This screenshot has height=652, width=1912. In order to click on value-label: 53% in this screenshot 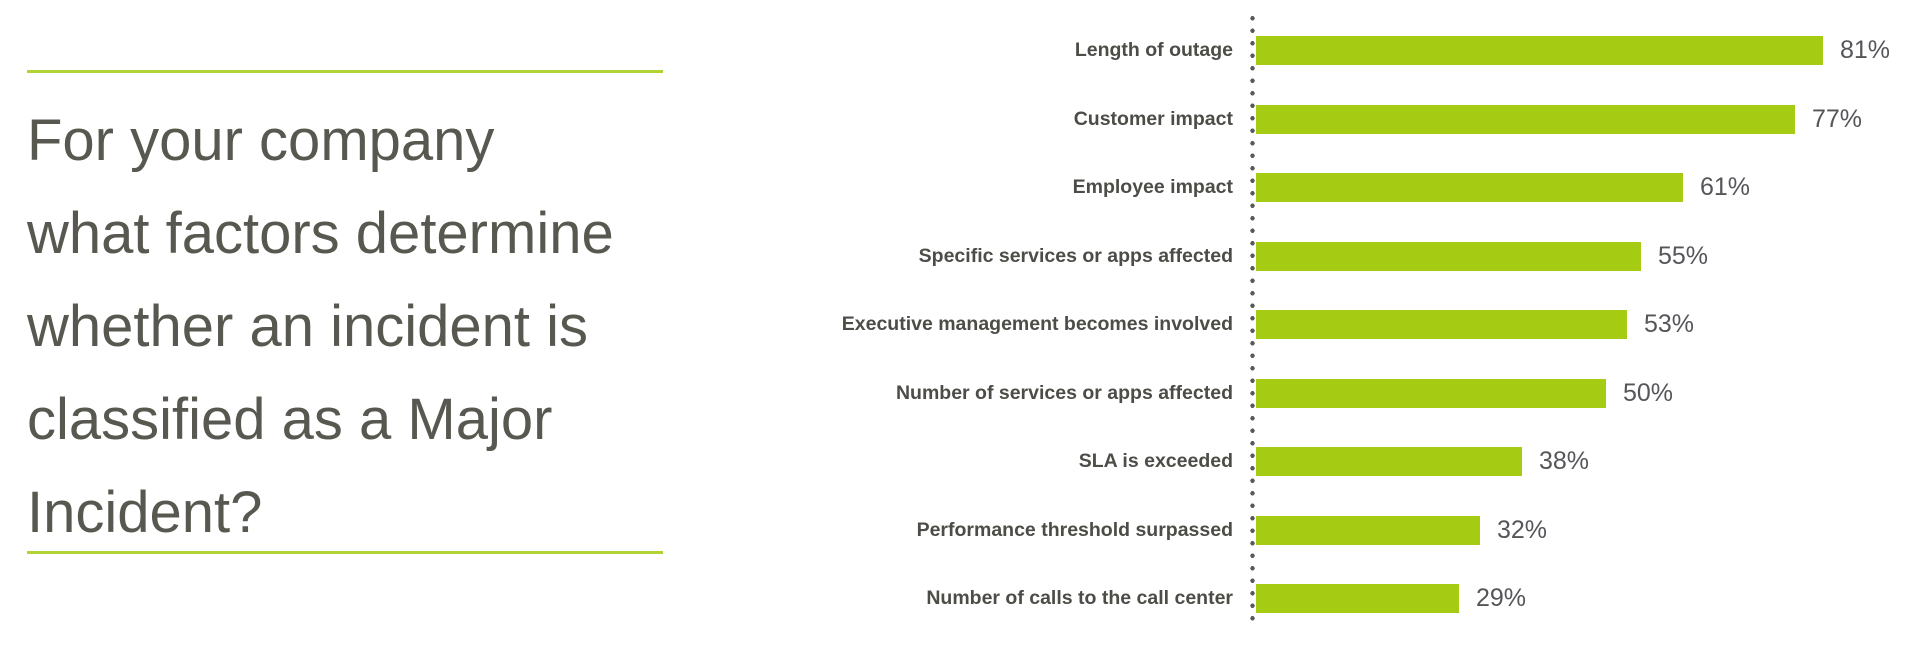, I will do `click(1669, 324)`.